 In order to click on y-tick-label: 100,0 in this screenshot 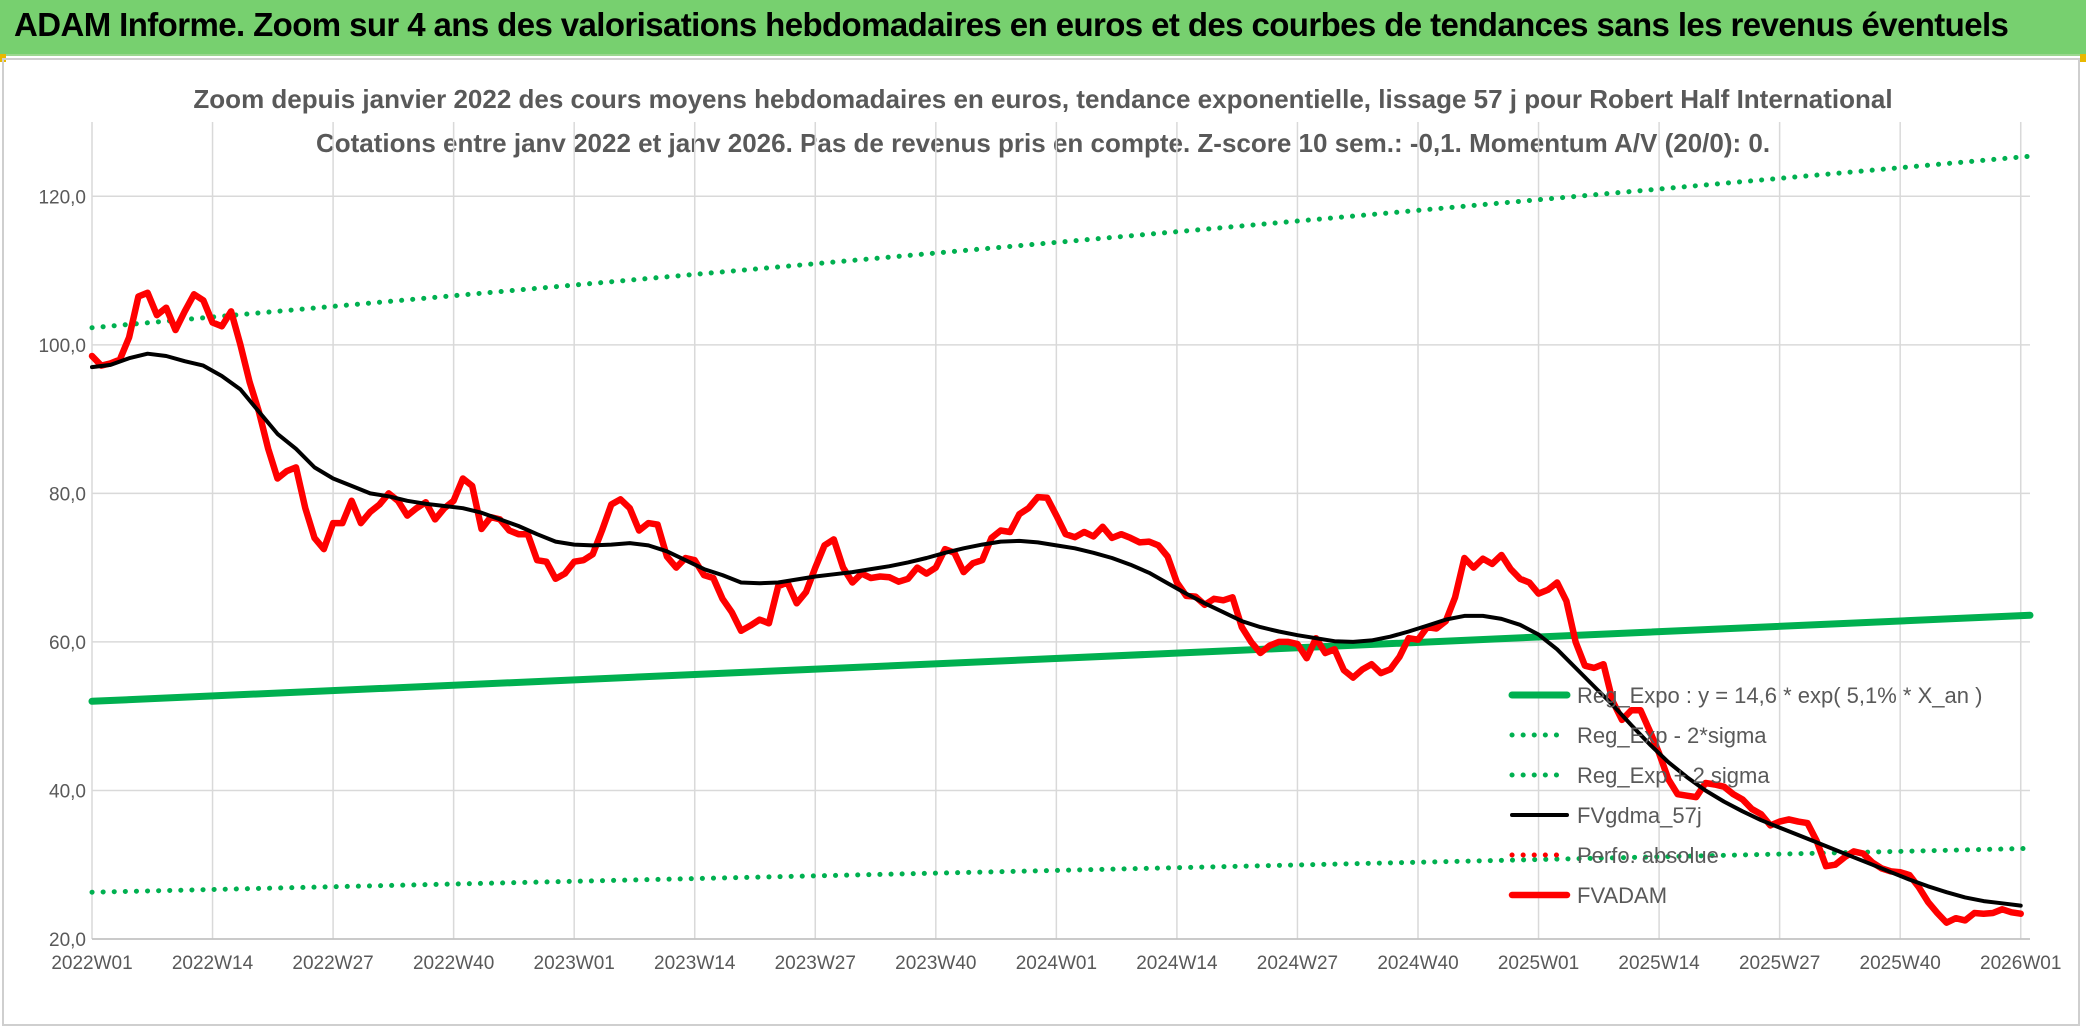, I will do `click(62, 346)`.